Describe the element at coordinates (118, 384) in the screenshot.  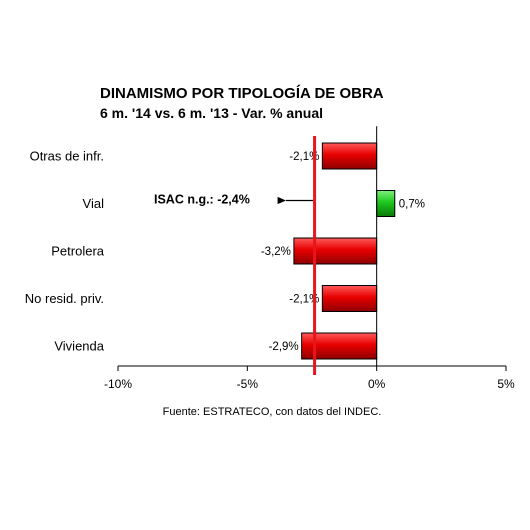
I see `x-tick-label: -10%` at that location.